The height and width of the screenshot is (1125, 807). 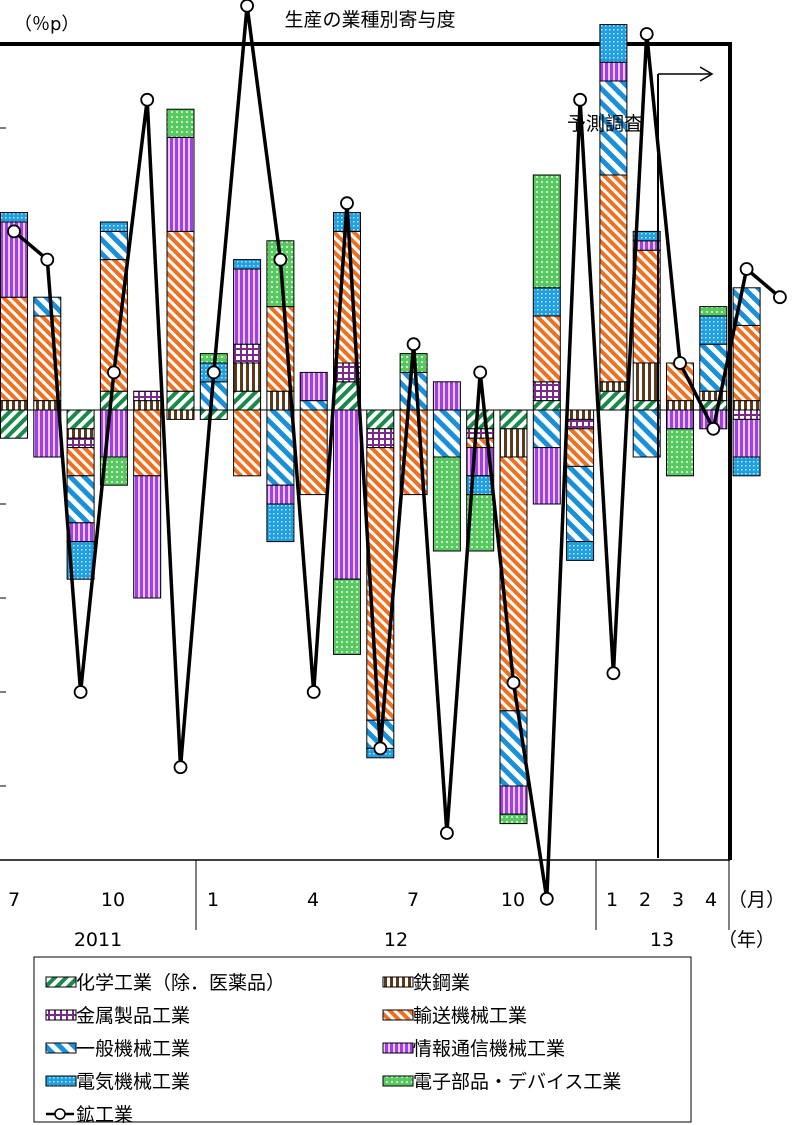 I want to click on legend-label: 電気機械工業, so click(x=133, y=1082).